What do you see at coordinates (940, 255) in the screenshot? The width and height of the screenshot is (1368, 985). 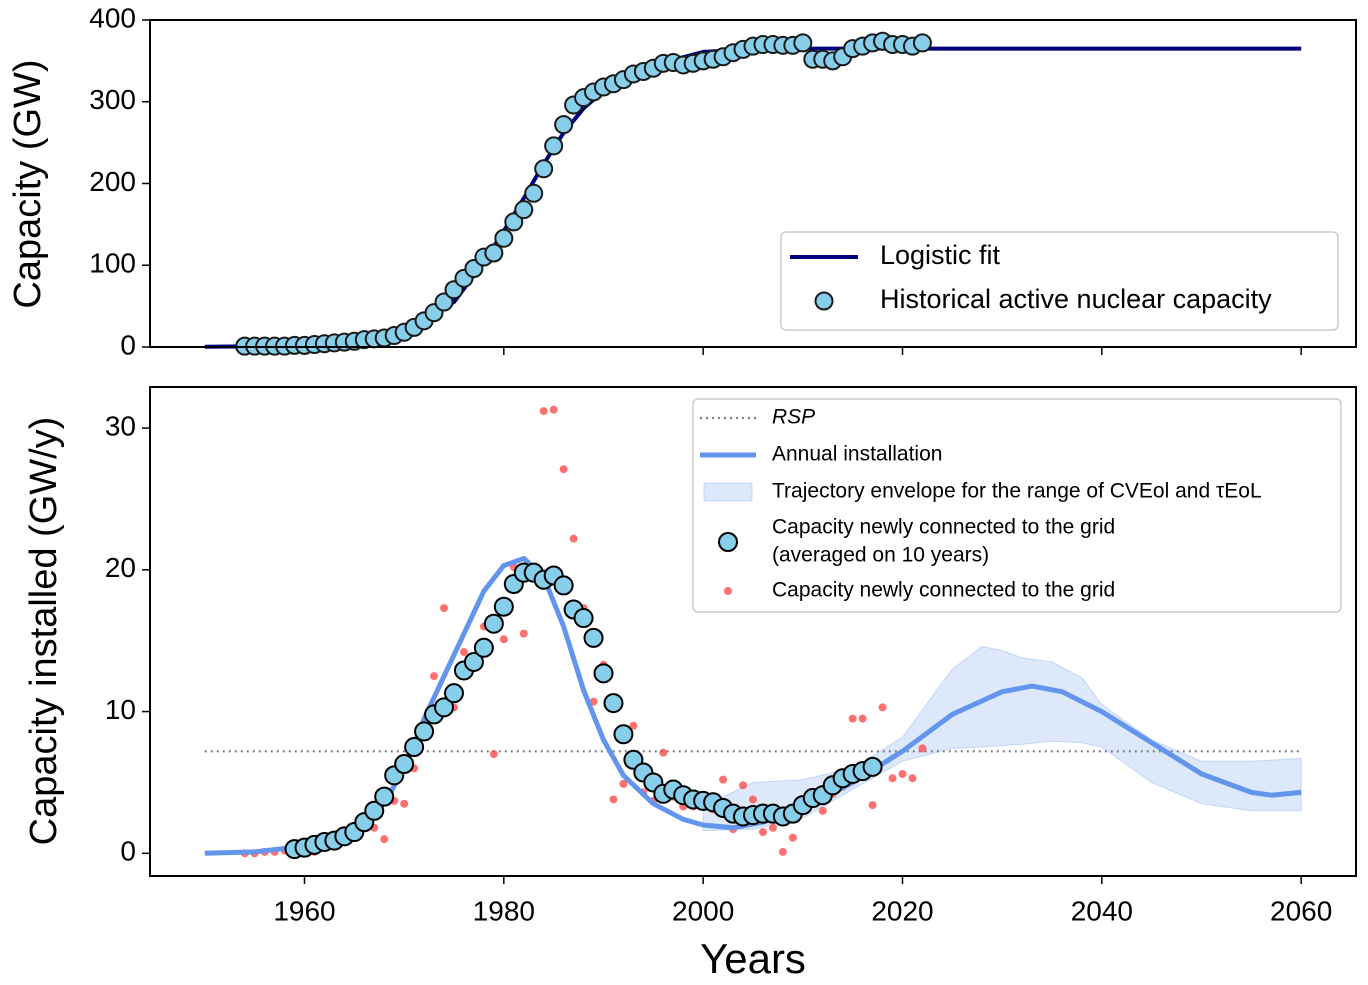 I see `legend-label: Logistic fit` at bounding box center [940, 255].